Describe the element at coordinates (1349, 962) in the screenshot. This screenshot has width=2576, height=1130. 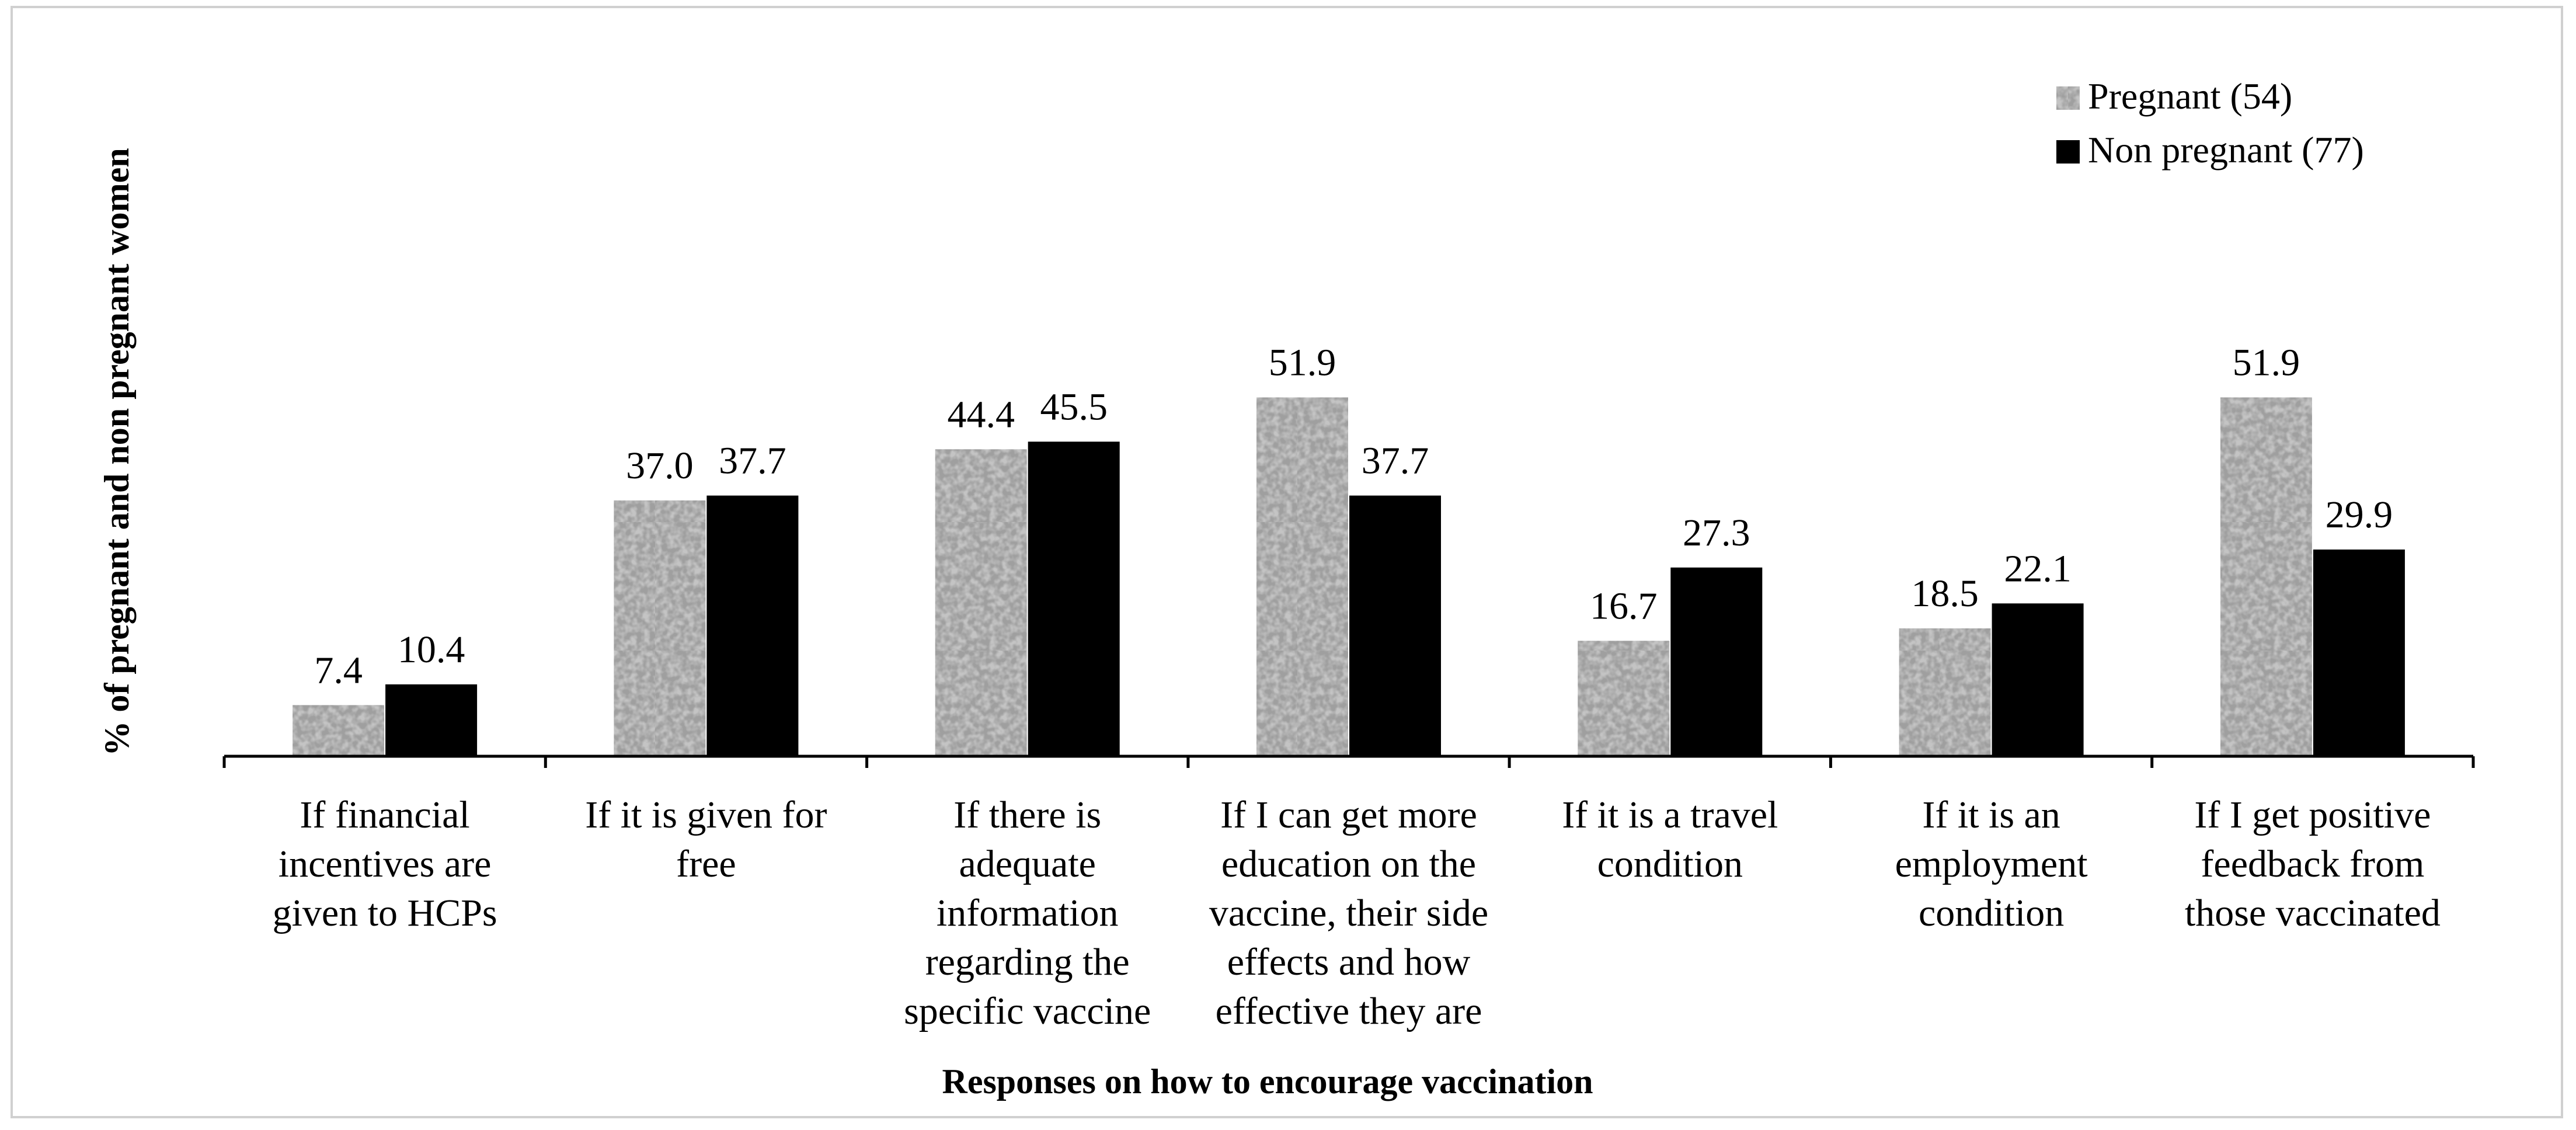
I see `x-tick-label-line: effects and how` at that location.